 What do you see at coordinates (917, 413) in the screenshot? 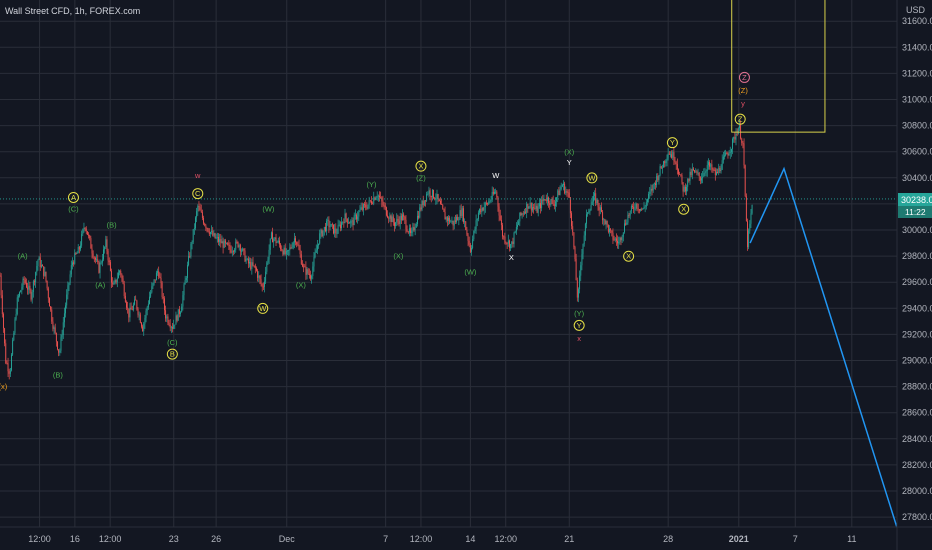
I see `price-tick-label: 28600.0` at bounding box center [917, 413].